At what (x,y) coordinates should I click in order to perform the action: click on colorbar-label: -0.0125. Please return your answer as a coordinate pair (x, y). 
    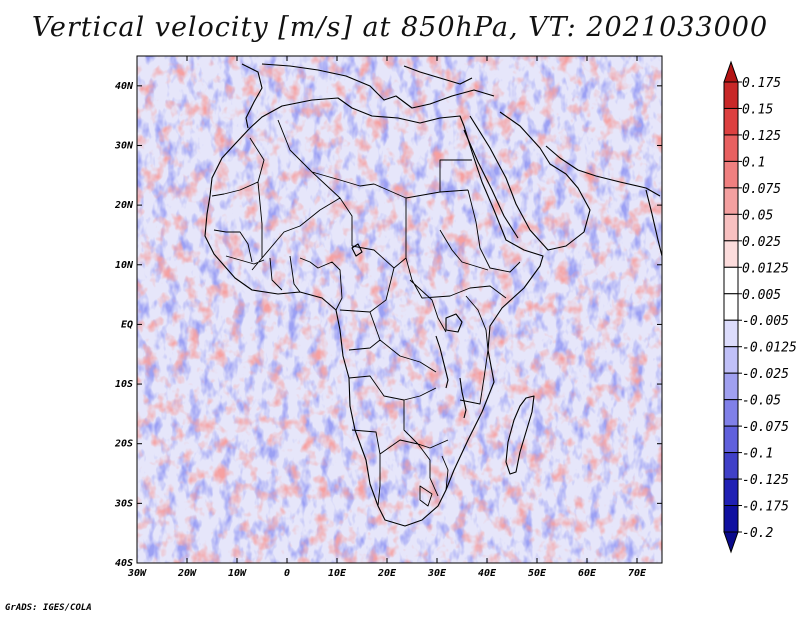
    Looking at the image, I should click on (769, 348).